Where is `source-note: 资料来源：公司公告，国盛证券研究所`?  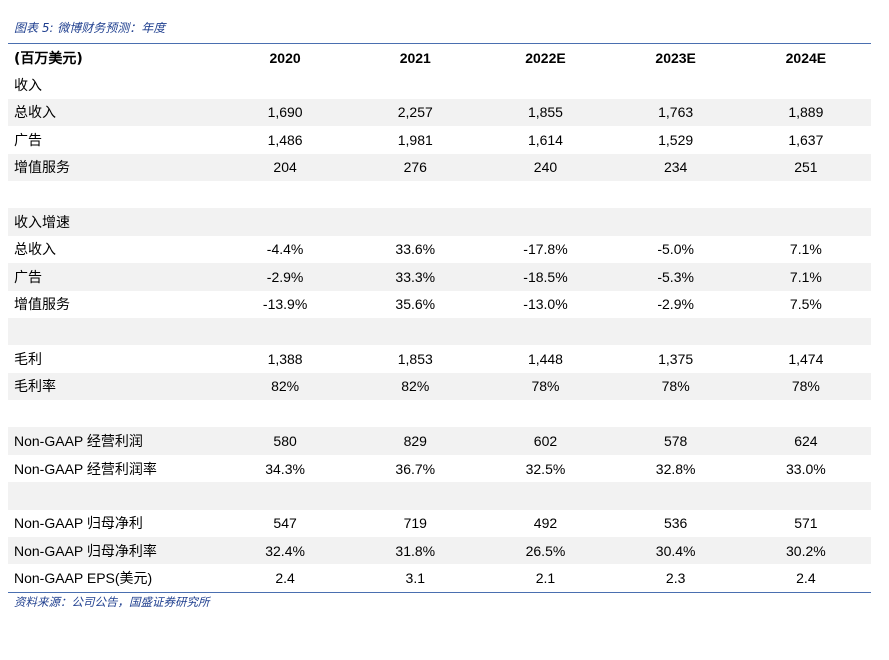 source-note: 资料来源：公司公告，国盛证券研究所 is located at coordinates (112, 602).